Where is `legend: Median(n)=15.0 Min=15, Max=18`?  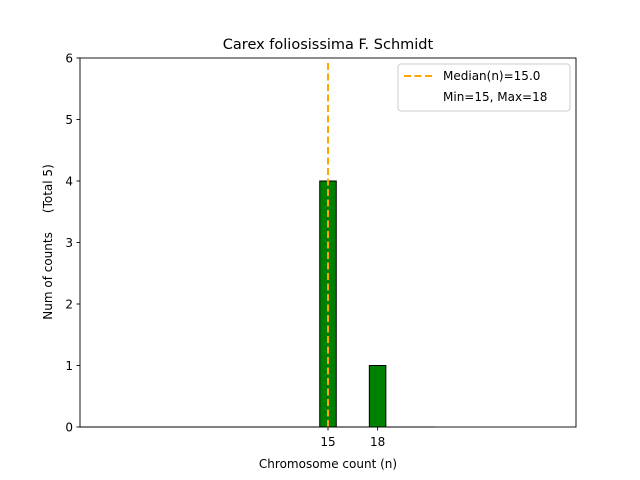 legend: Median(n)=15.0 Min=15, Max=18 is located at coordinates (484, 87).